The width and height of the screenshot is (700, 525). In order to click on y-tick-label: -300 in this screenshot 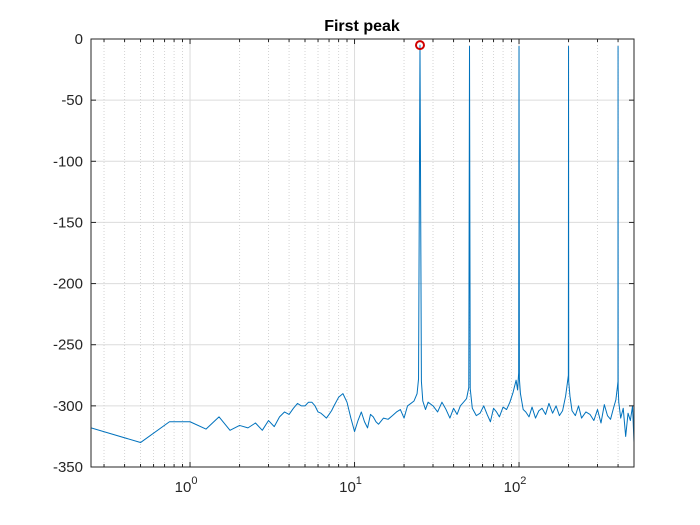, I will do `click(68, 406)`.